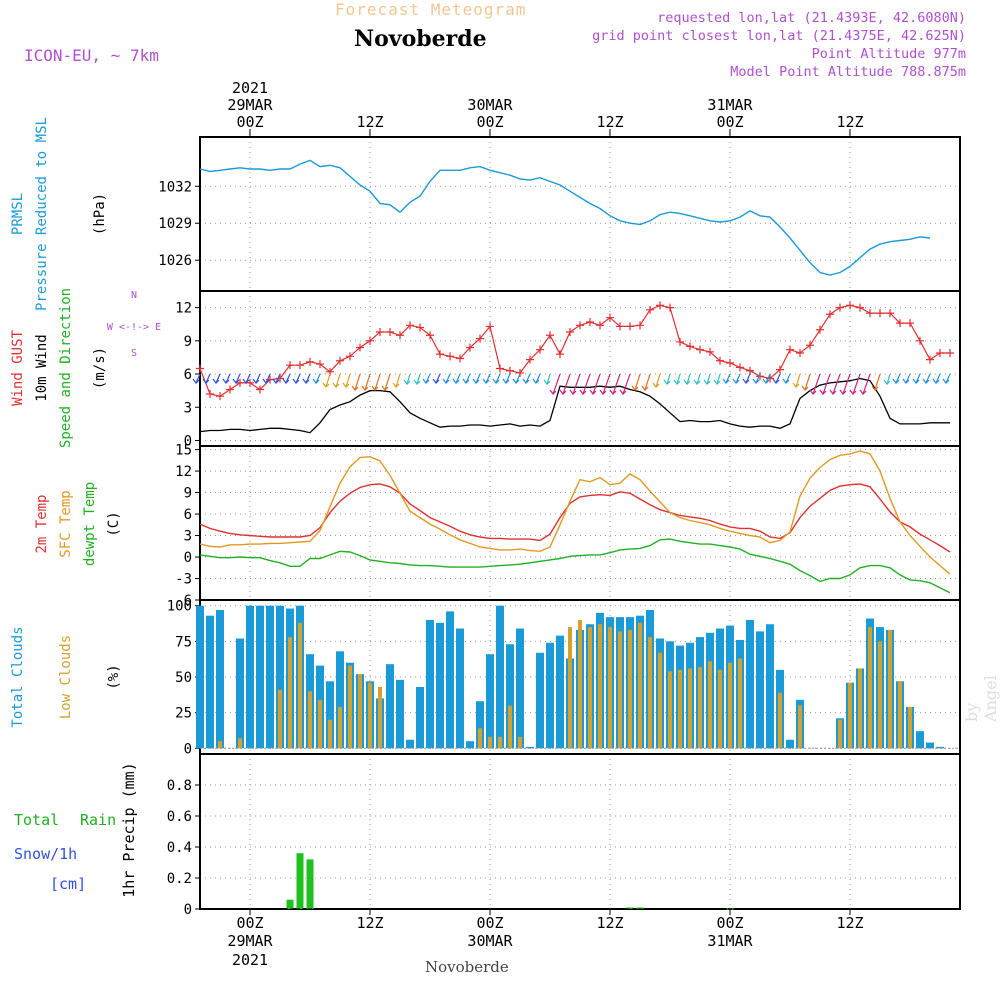 The height and width of the screenshot is (1000, 1000). Describe the element at coordinates (310, 884) in the screenshot. I see `precip-bar` at that location.